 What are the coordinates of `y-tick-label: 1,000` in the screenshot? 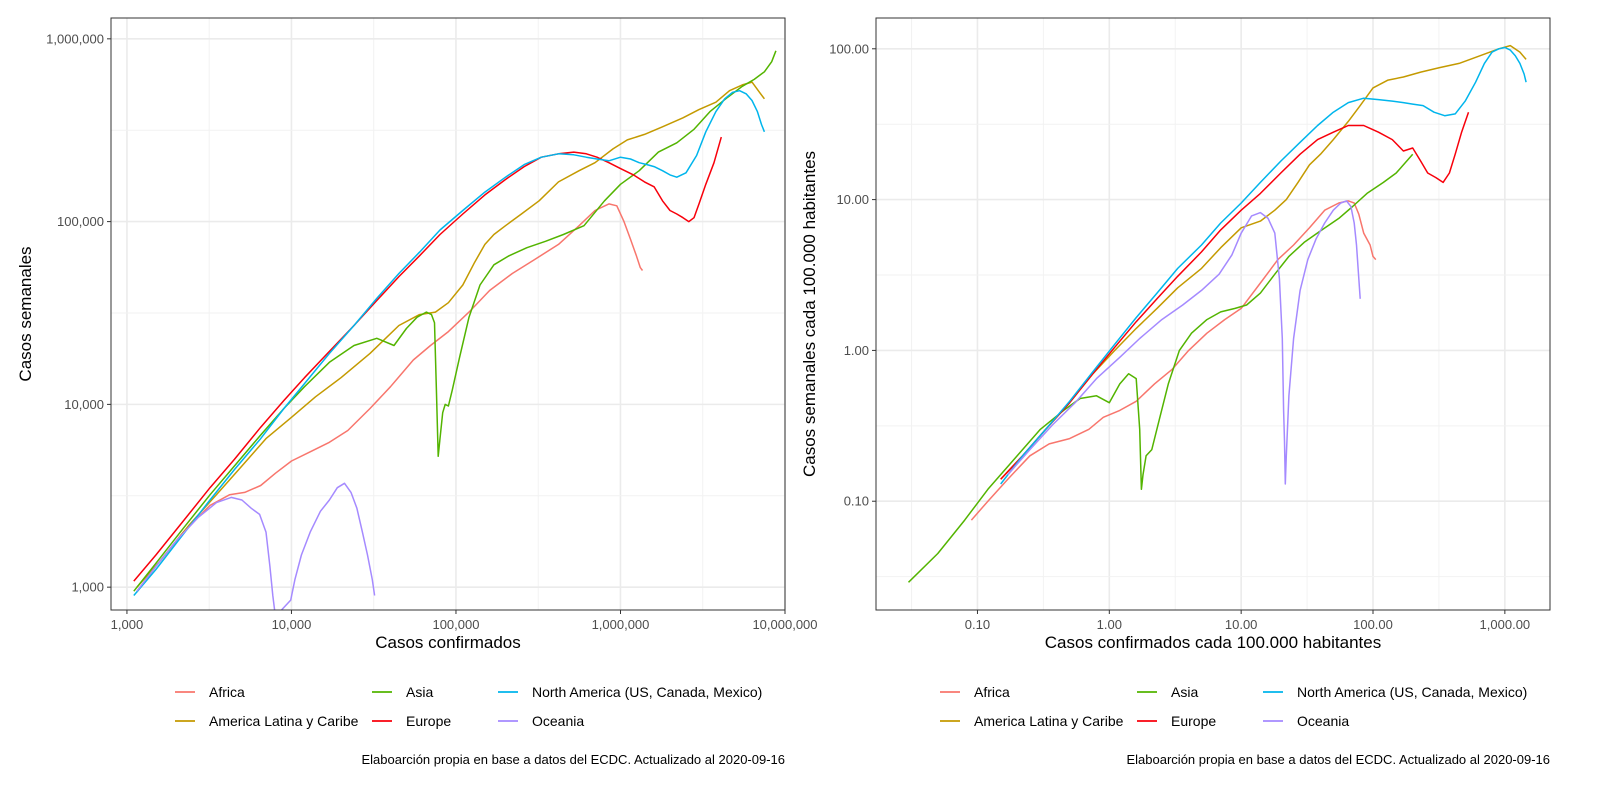 It's located at (87, 587).